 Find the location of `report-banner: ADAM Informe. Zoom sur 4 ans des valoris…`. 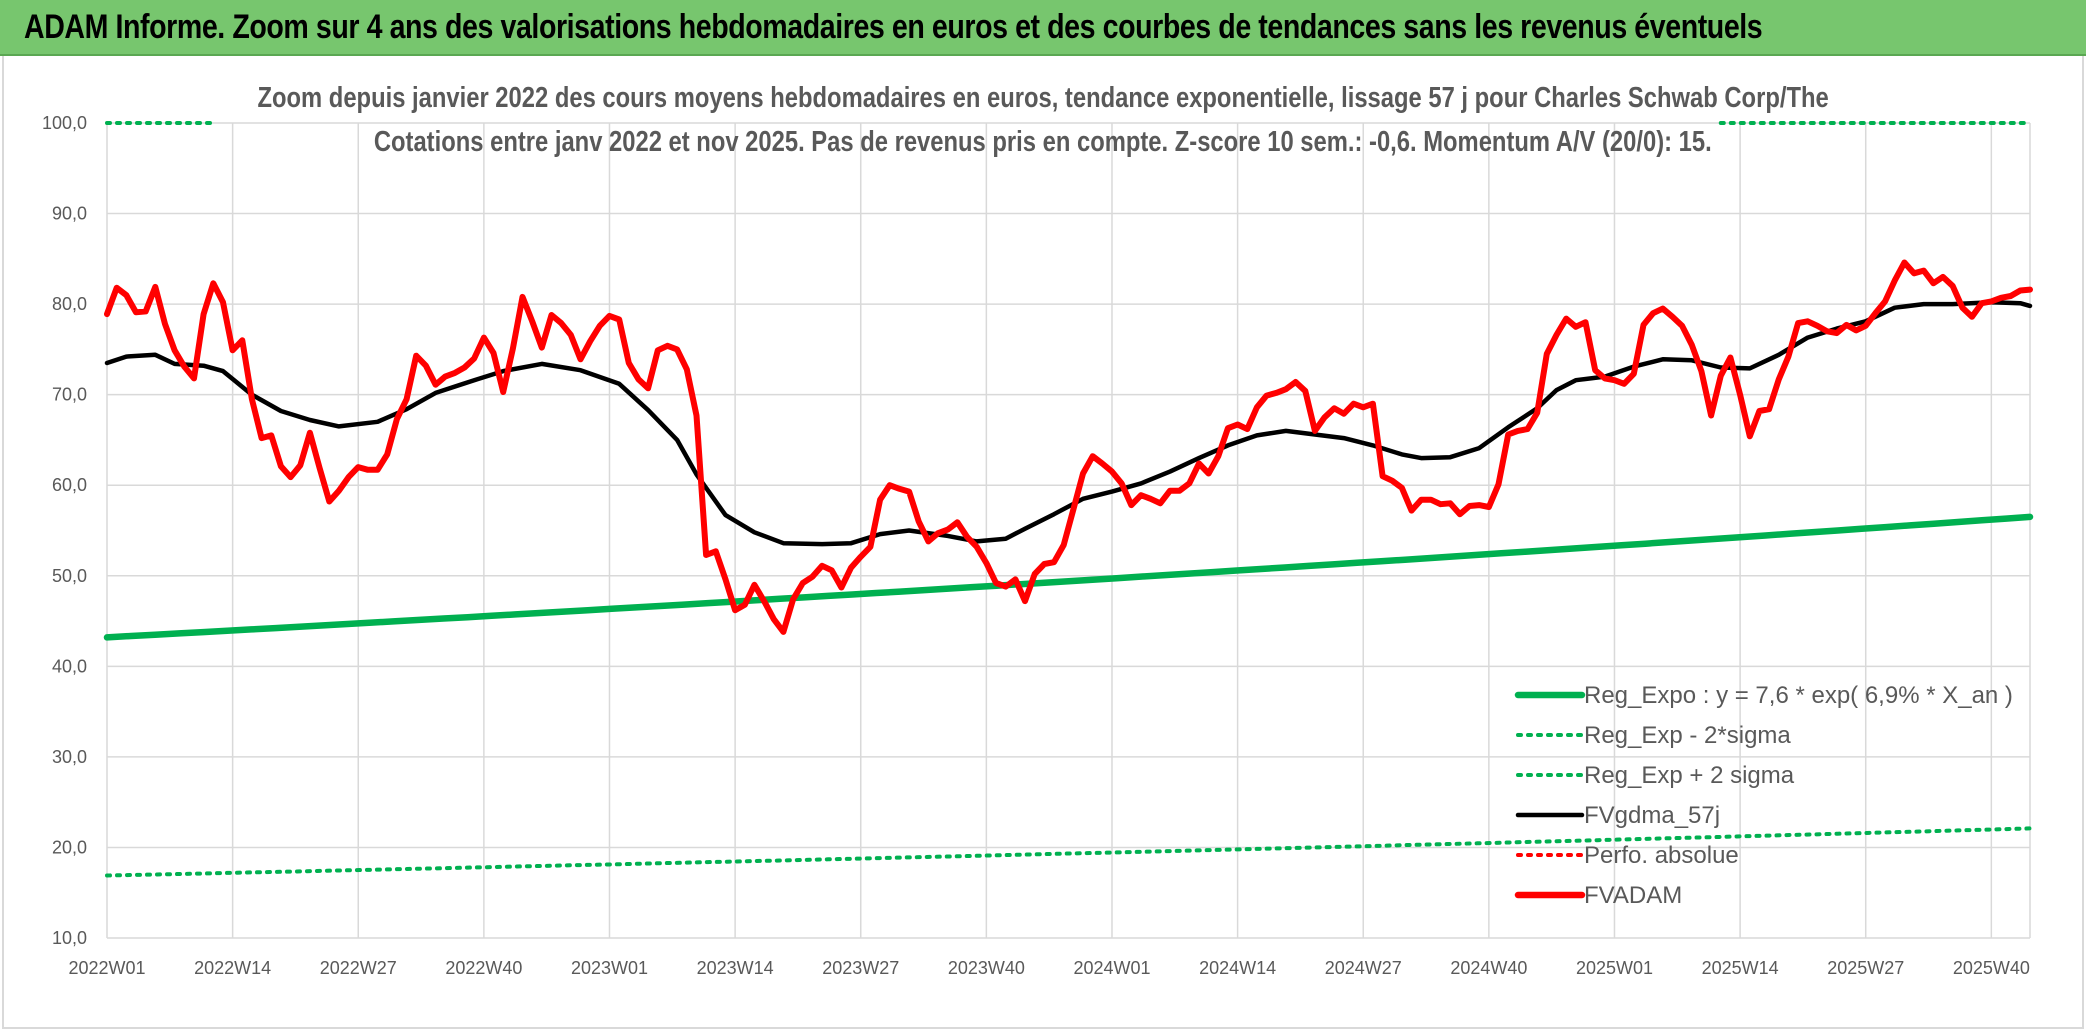

report-banner: ADAM Informe. Zoom sur 4 ans des valoris… is located at coordinates (1043, 28).